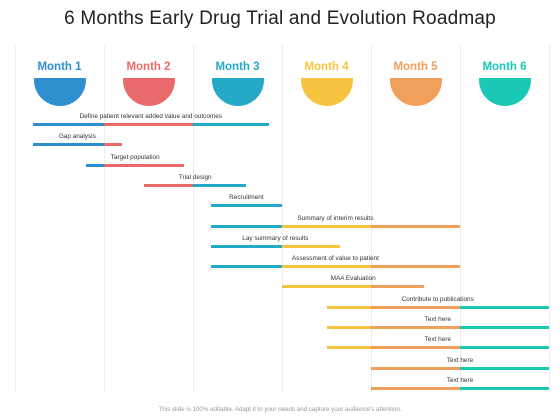  I want to click on month-label: Month 4, so click(326, 67).